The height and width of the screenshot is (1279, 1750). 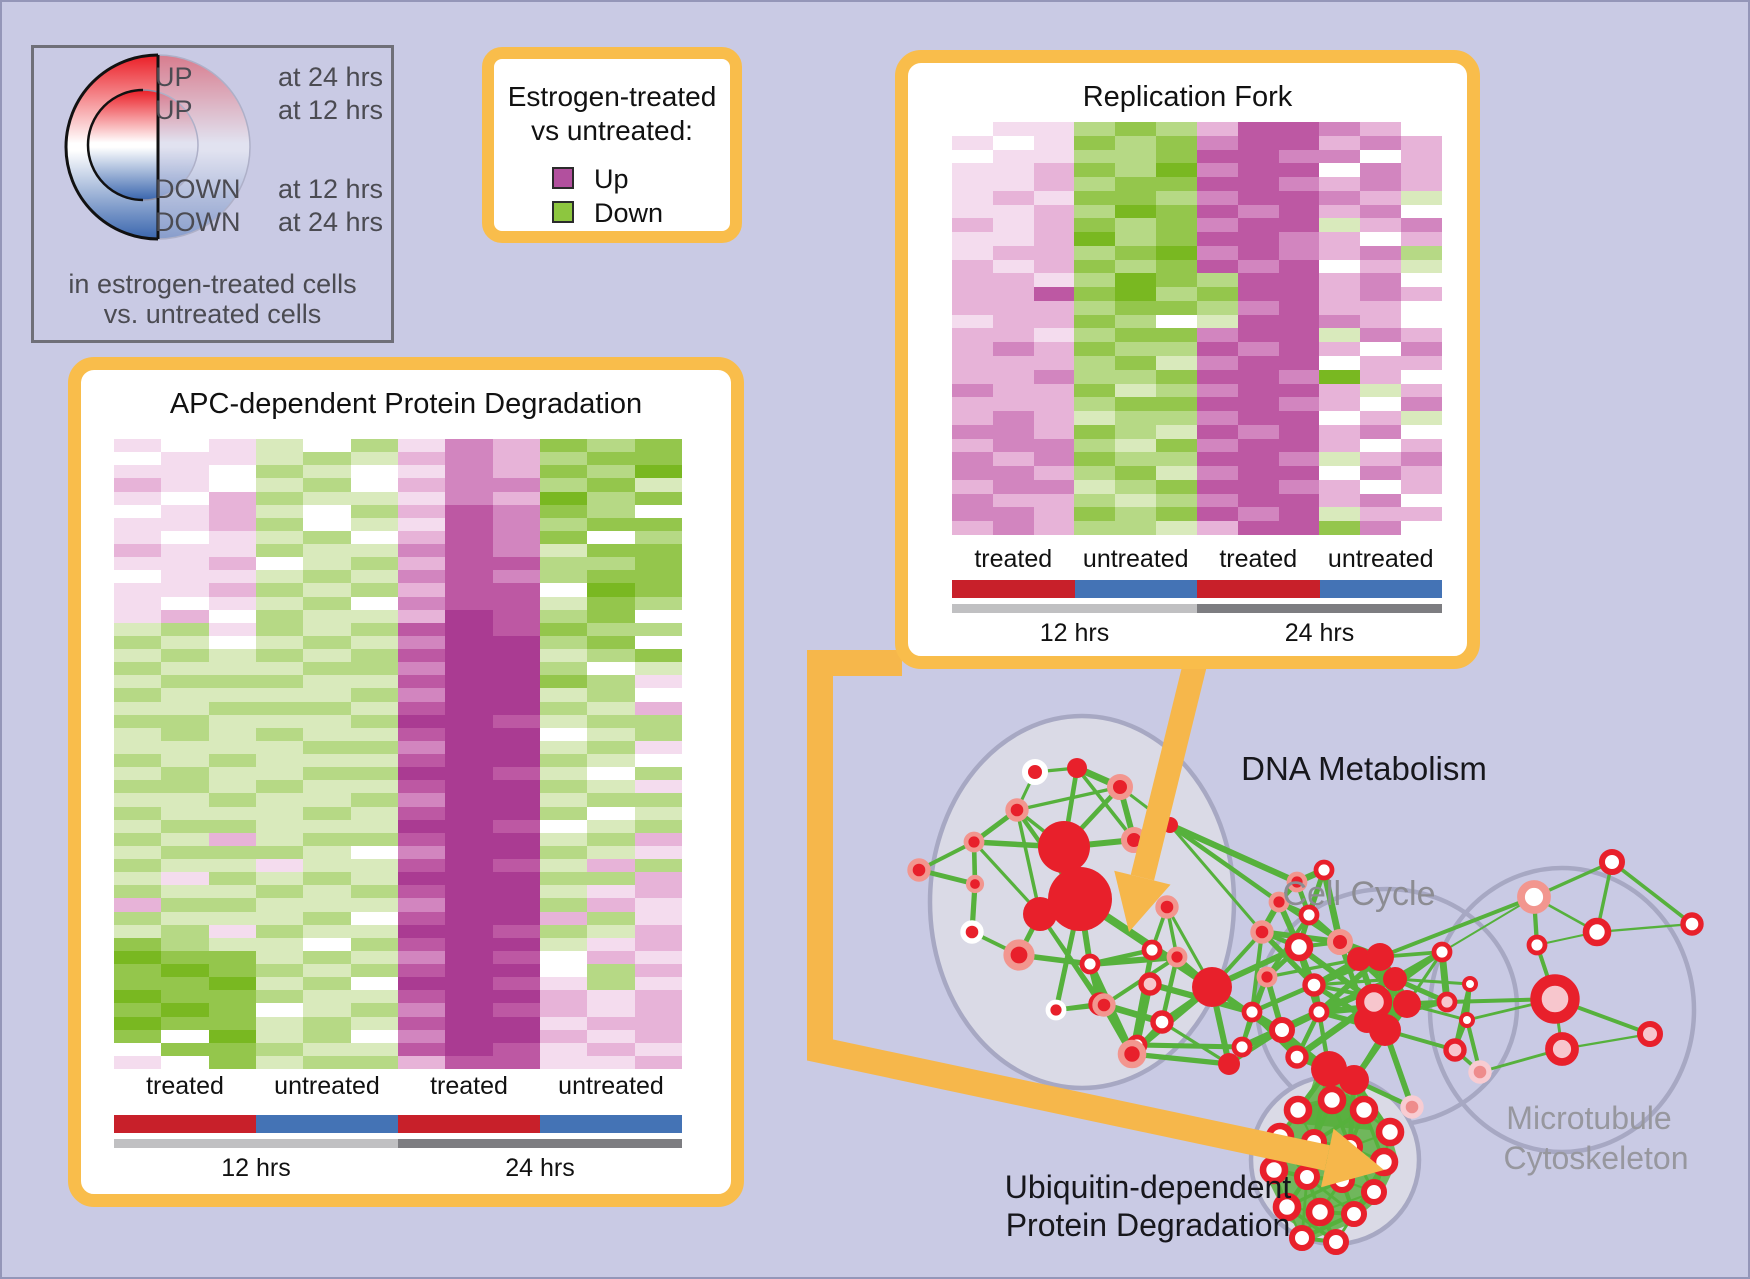 I want to click on treatment-legend-title-line2: vs untreated:, so click(x=612, y=130).